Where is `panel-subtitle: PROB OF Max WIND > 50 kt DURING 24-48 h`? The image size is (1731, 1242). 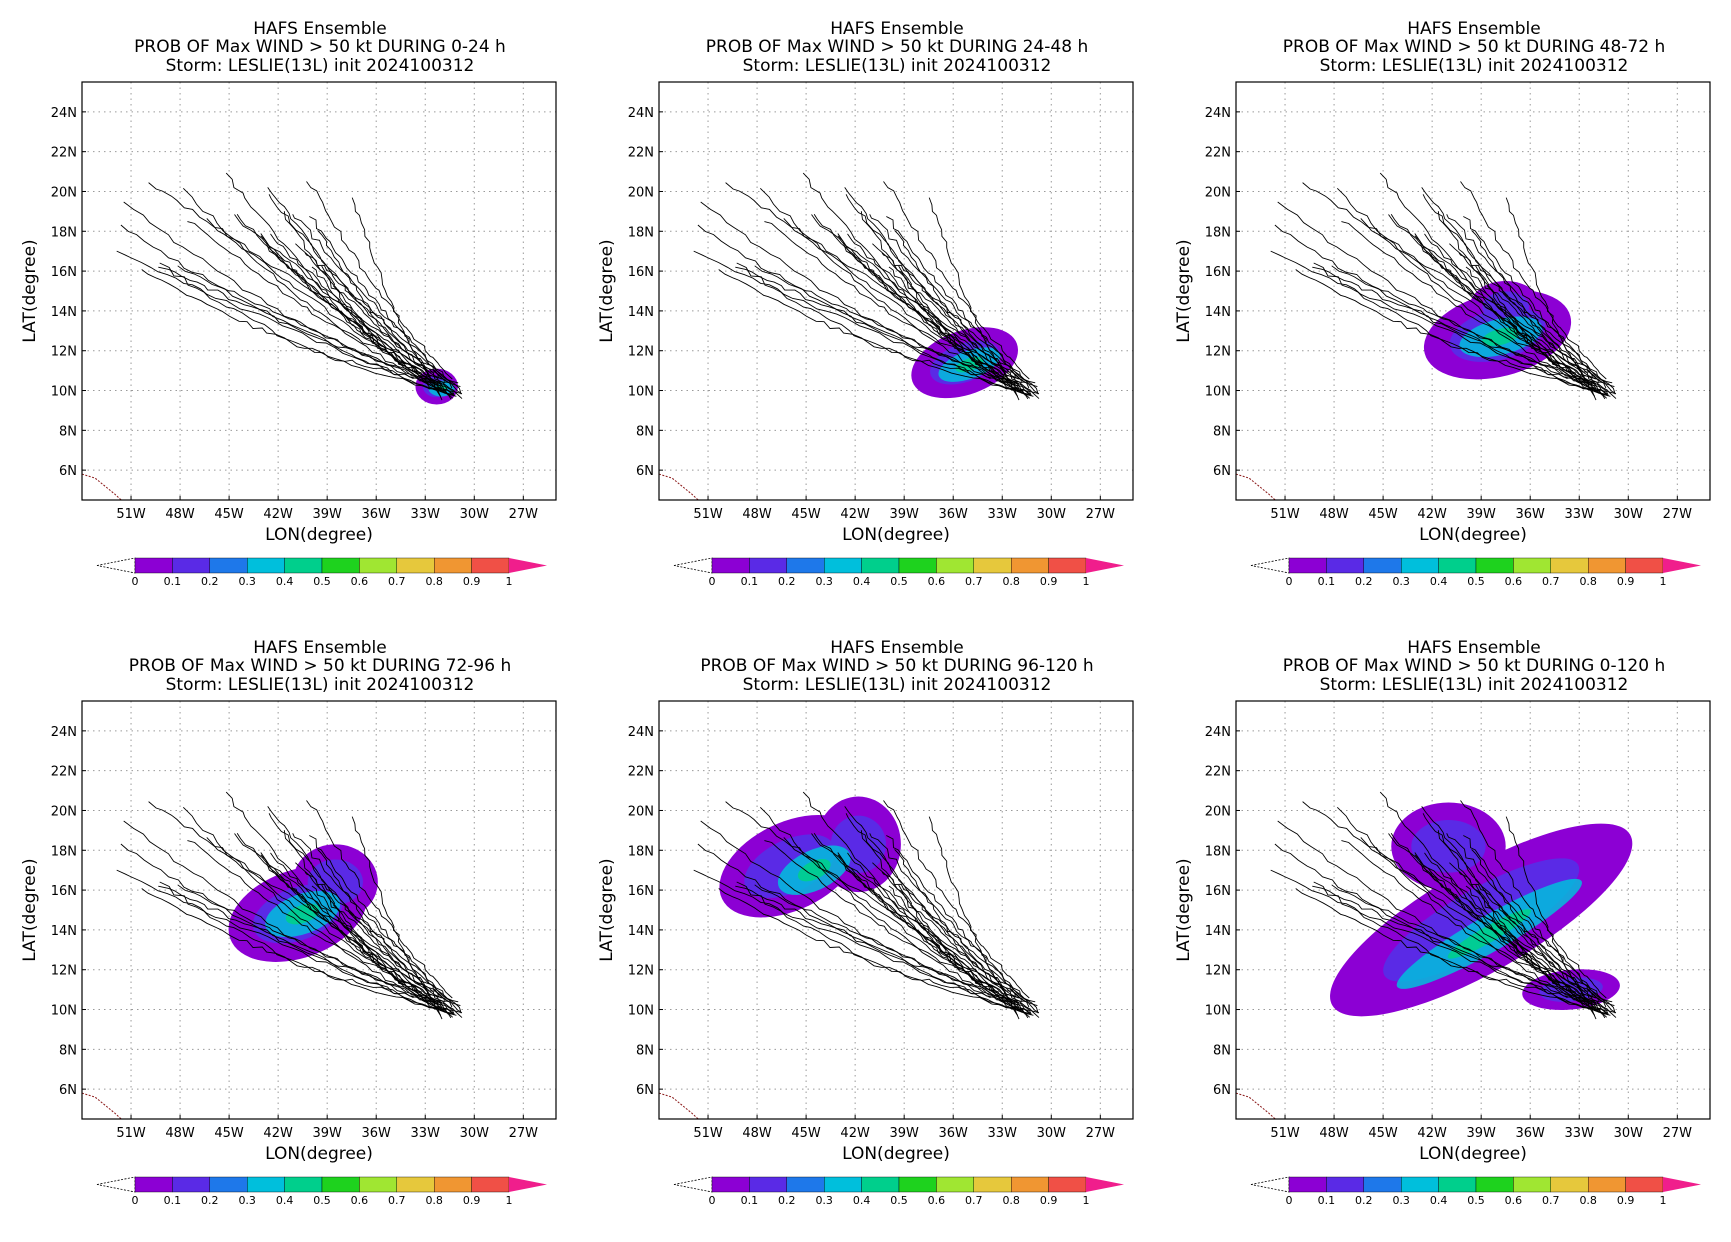 panel-subtitle: PROB OF Max WIND > 50 kt DURING 24-48 h is located at coordinates (897, 47).